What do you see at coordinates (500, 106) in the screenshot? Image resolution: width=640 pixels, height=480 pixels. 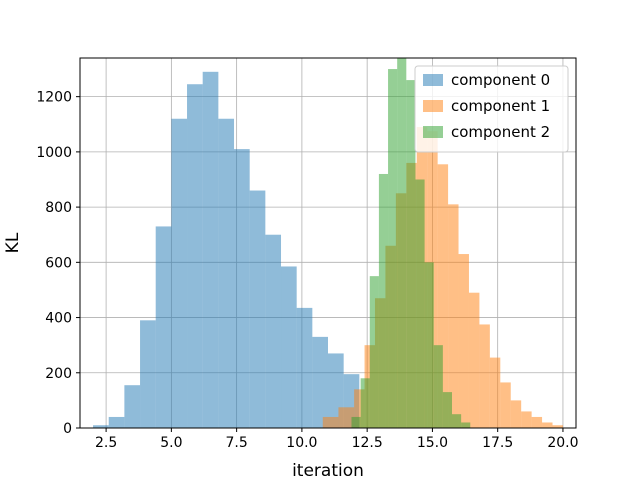 I see `legend-label-component-1: component 1` at bounding box center [500, 106].